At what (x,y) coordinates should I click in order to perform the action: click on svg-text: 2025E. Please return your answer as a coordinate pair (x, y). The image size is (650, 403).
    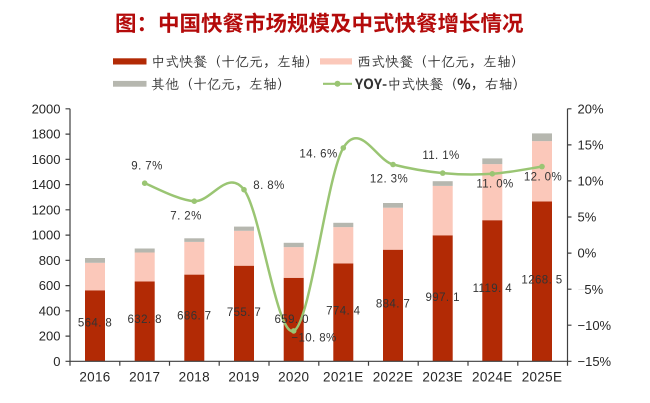
    Looking at the image, I should click on (542, 376).